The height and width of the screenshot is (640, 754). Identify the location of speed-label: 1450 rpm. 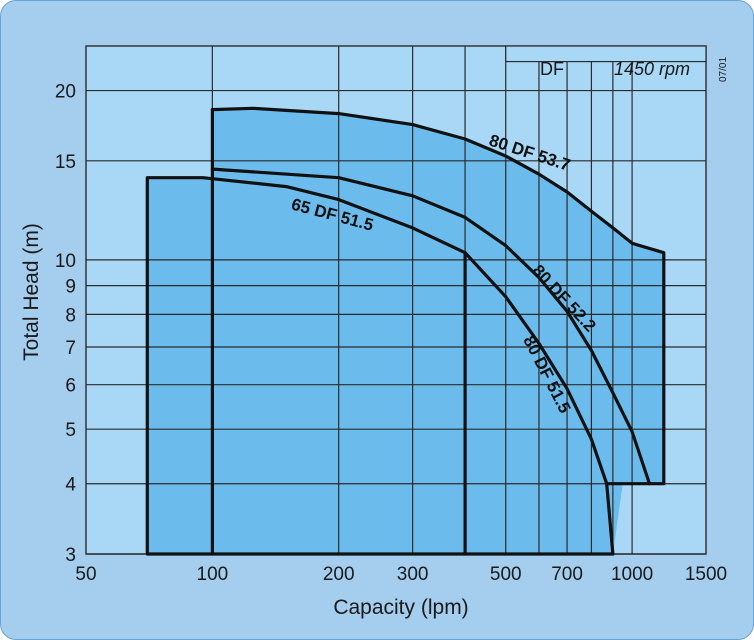
(652, 69).